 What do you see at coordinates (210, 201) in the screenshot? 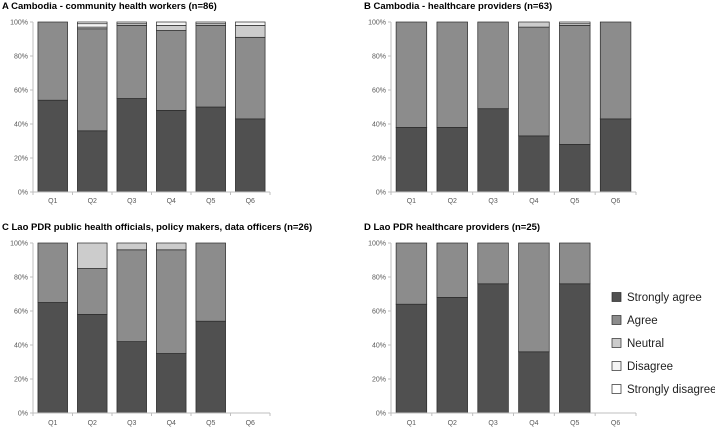
I see `panel-a-x-tick-label: Q5` at bounding box center [210, 201].